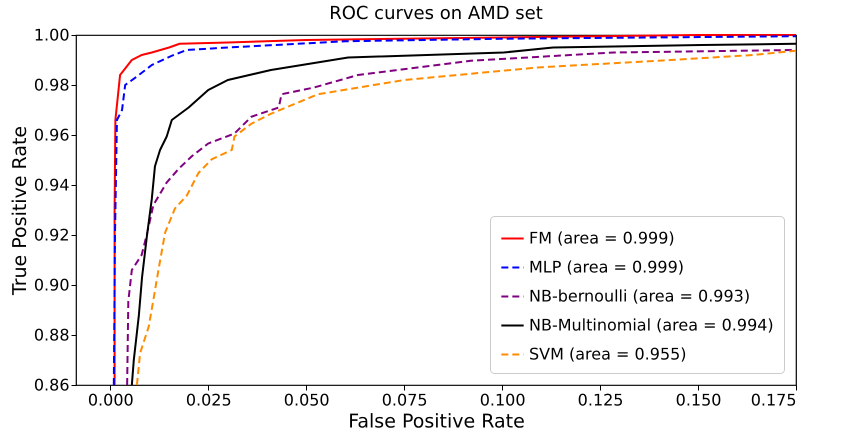 This screenshot has width=860, height=440. I want to click on y-axis-title: True Positive Rate, so click(19, 211).